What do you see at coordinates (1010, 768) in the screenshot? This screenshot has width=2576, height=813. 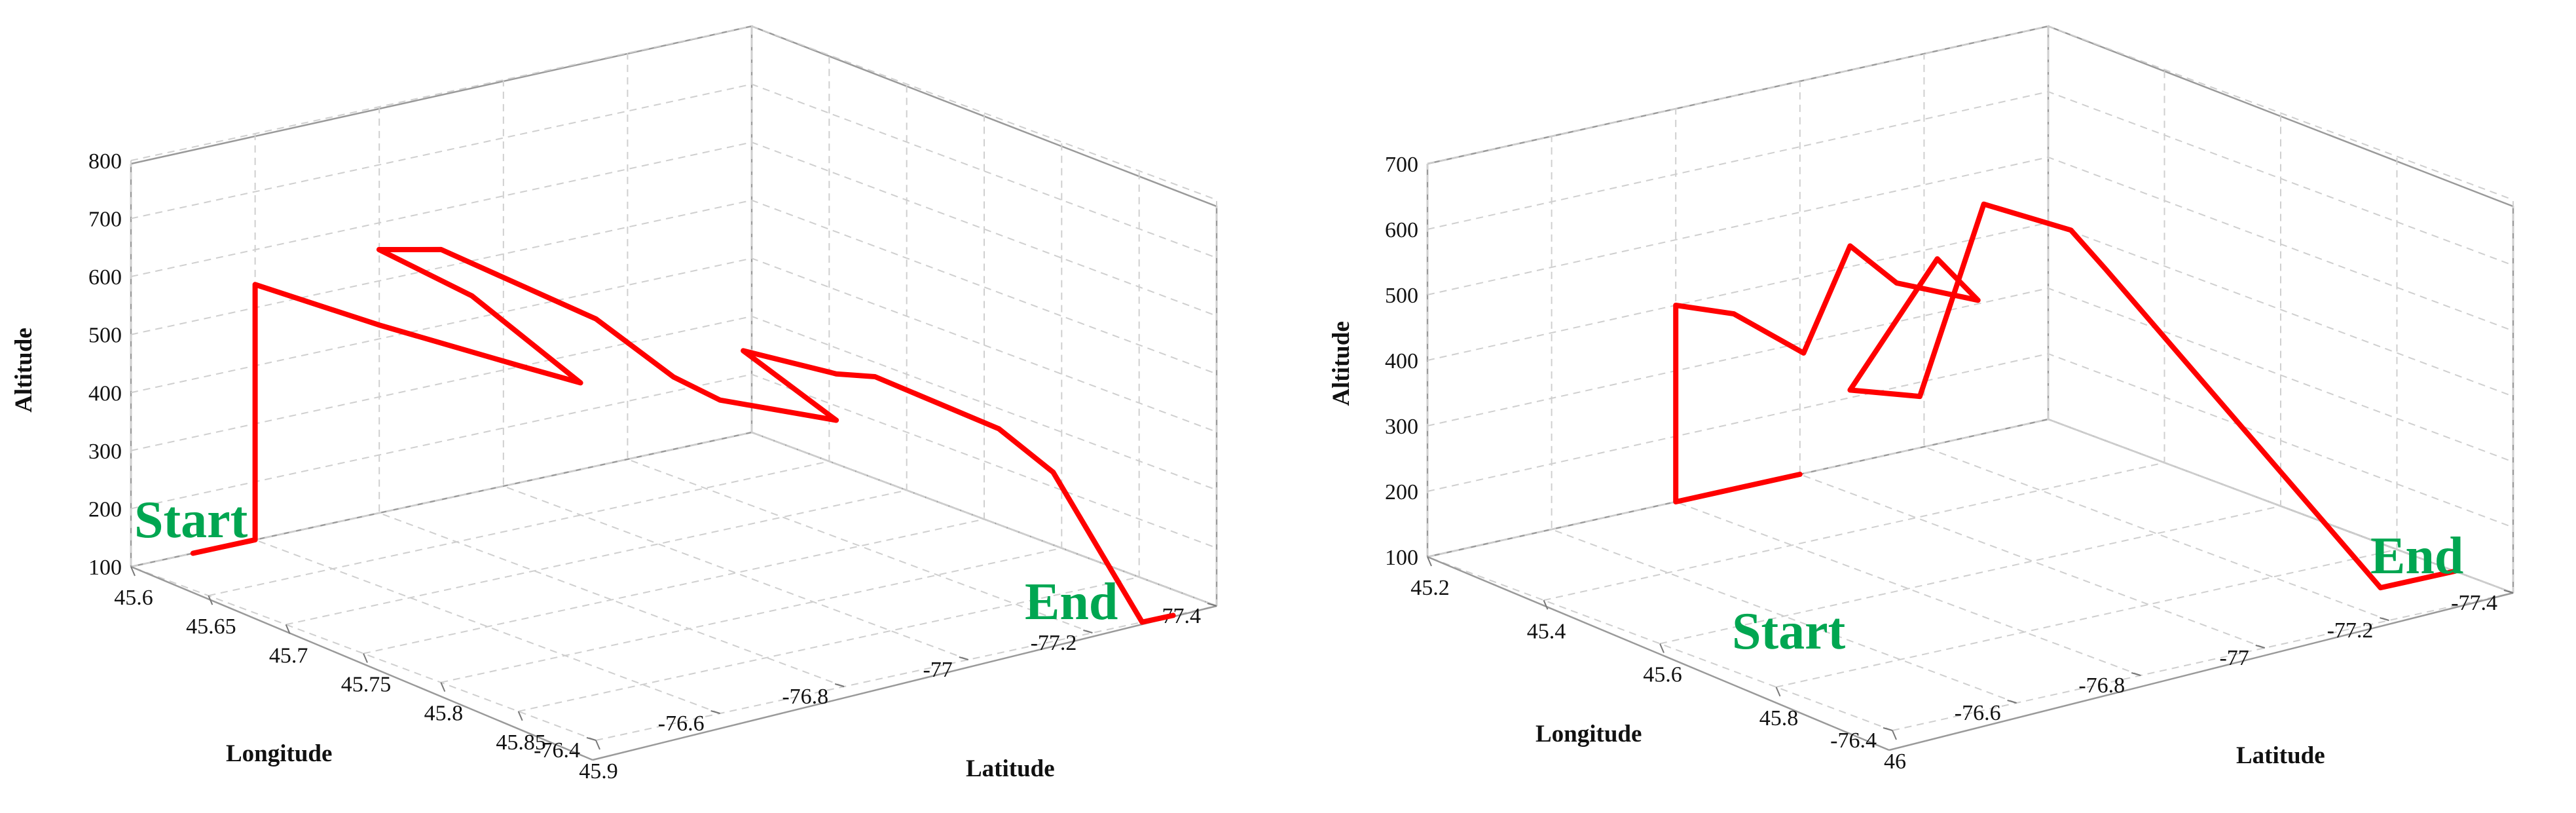 I see `y-axis-label-left: Latitude` at bounding box center [1010, 768].